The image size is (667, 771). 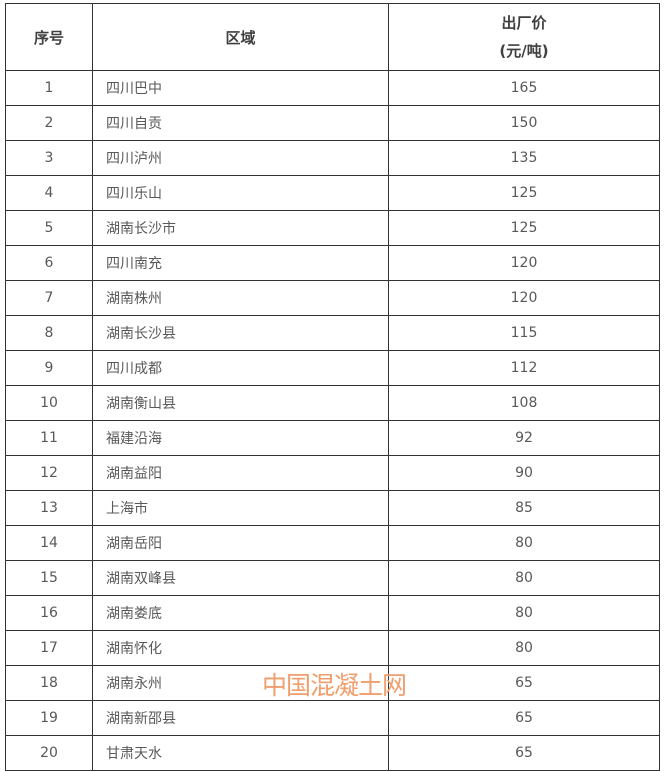 What do you see at coordinates (240, 753) in the screenshot?
I see `row-region-cell: 甘肃天水` at bounding box center [240, 753].